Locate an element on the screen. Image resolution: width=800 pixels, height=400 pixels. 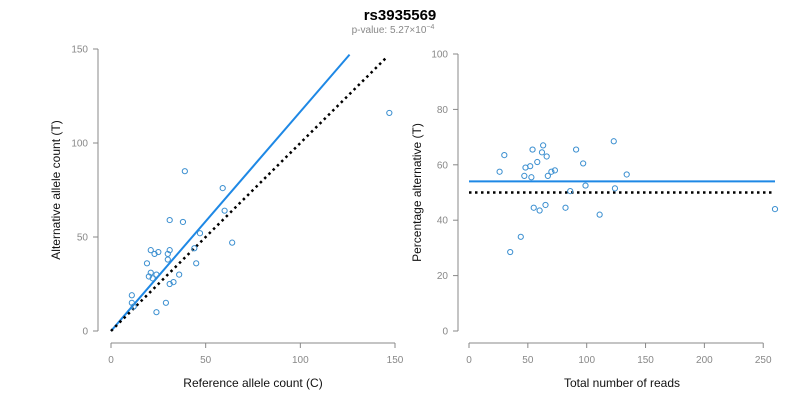
y-tick-label: 80 is located at coordinates (443, 110).